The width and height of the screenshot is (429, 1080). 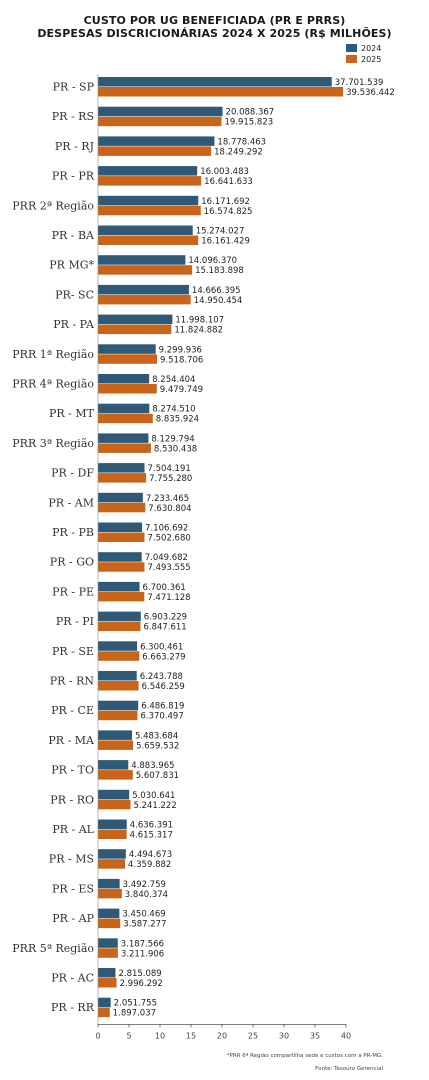 I want to click on value-label-2025: 2.996.292, so click(x=141, y=984).